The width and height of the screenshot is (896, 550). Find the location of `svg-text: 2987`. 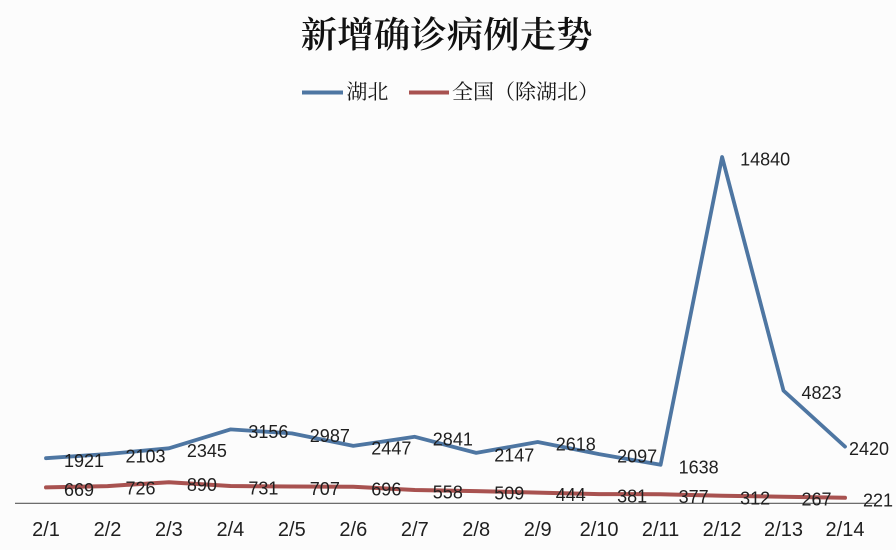

svg-text: 2987 is located at coordinates (330, 436).